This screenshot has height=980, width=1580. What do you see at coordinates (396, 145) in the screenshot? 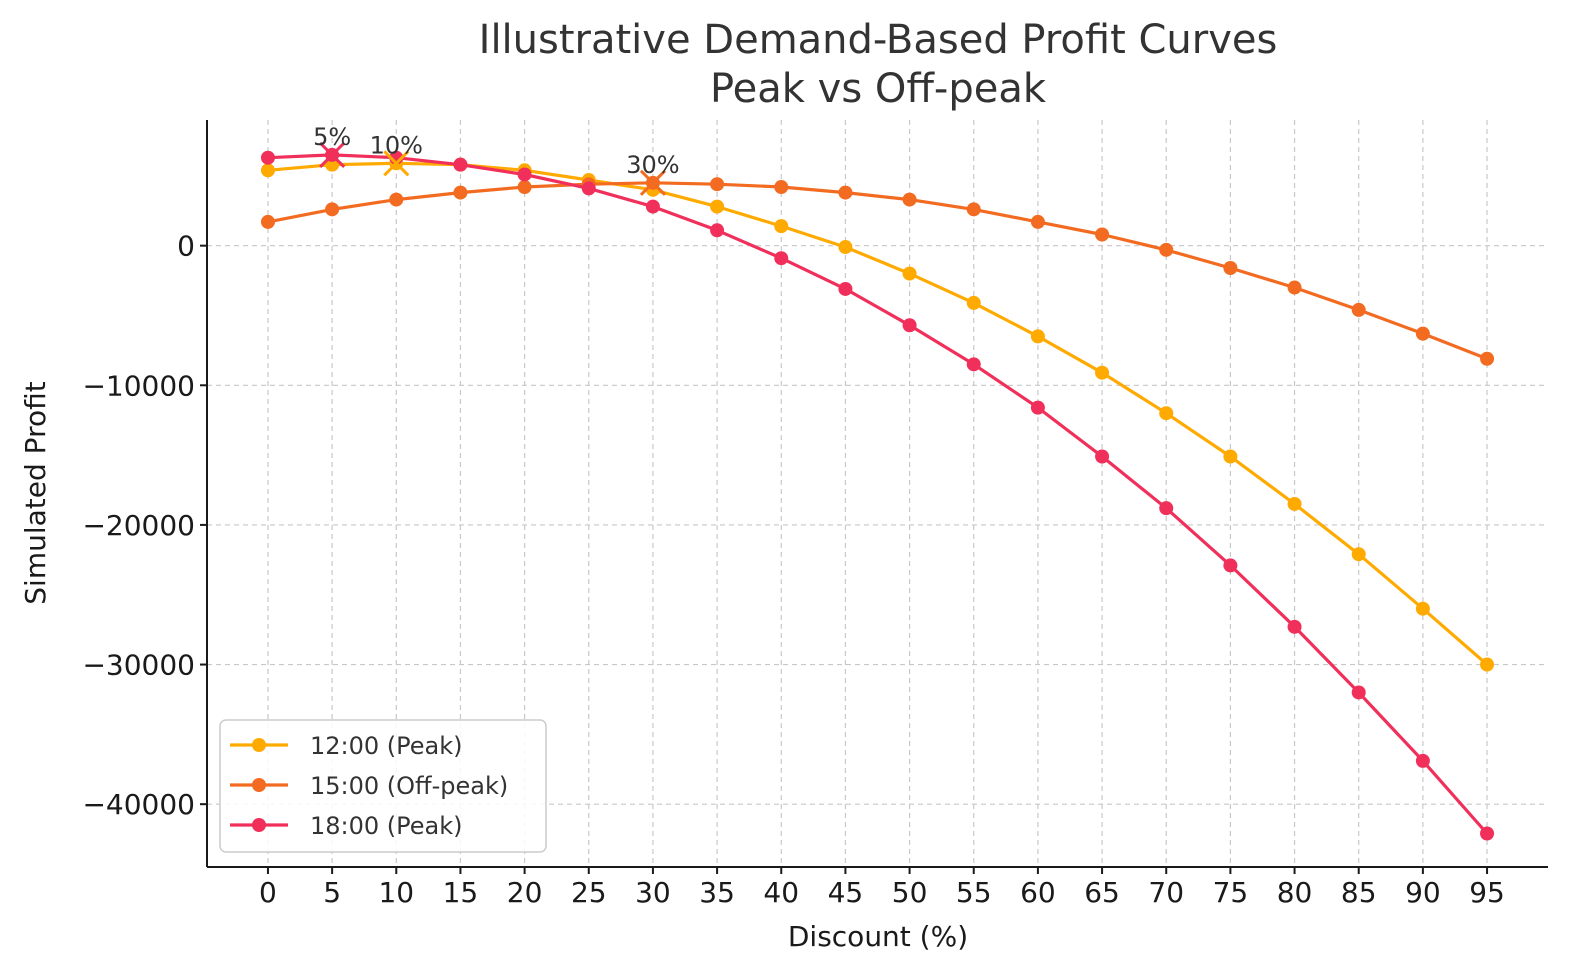
I see `annotation-label: 10%` at bounding box center [396, 145].